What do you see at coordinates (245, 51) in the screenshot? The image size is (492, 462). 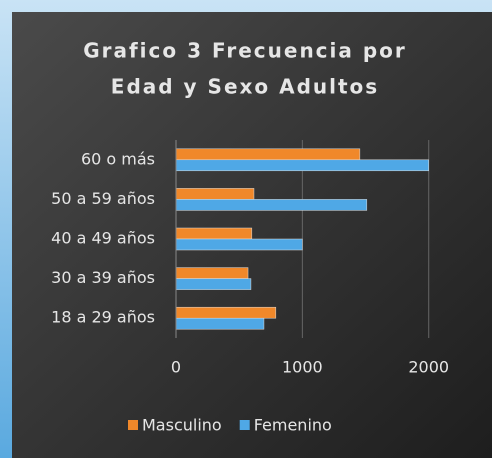 I see `chart-title: Grafico 3 Frecuencia por` at bounding box center [245, 51].